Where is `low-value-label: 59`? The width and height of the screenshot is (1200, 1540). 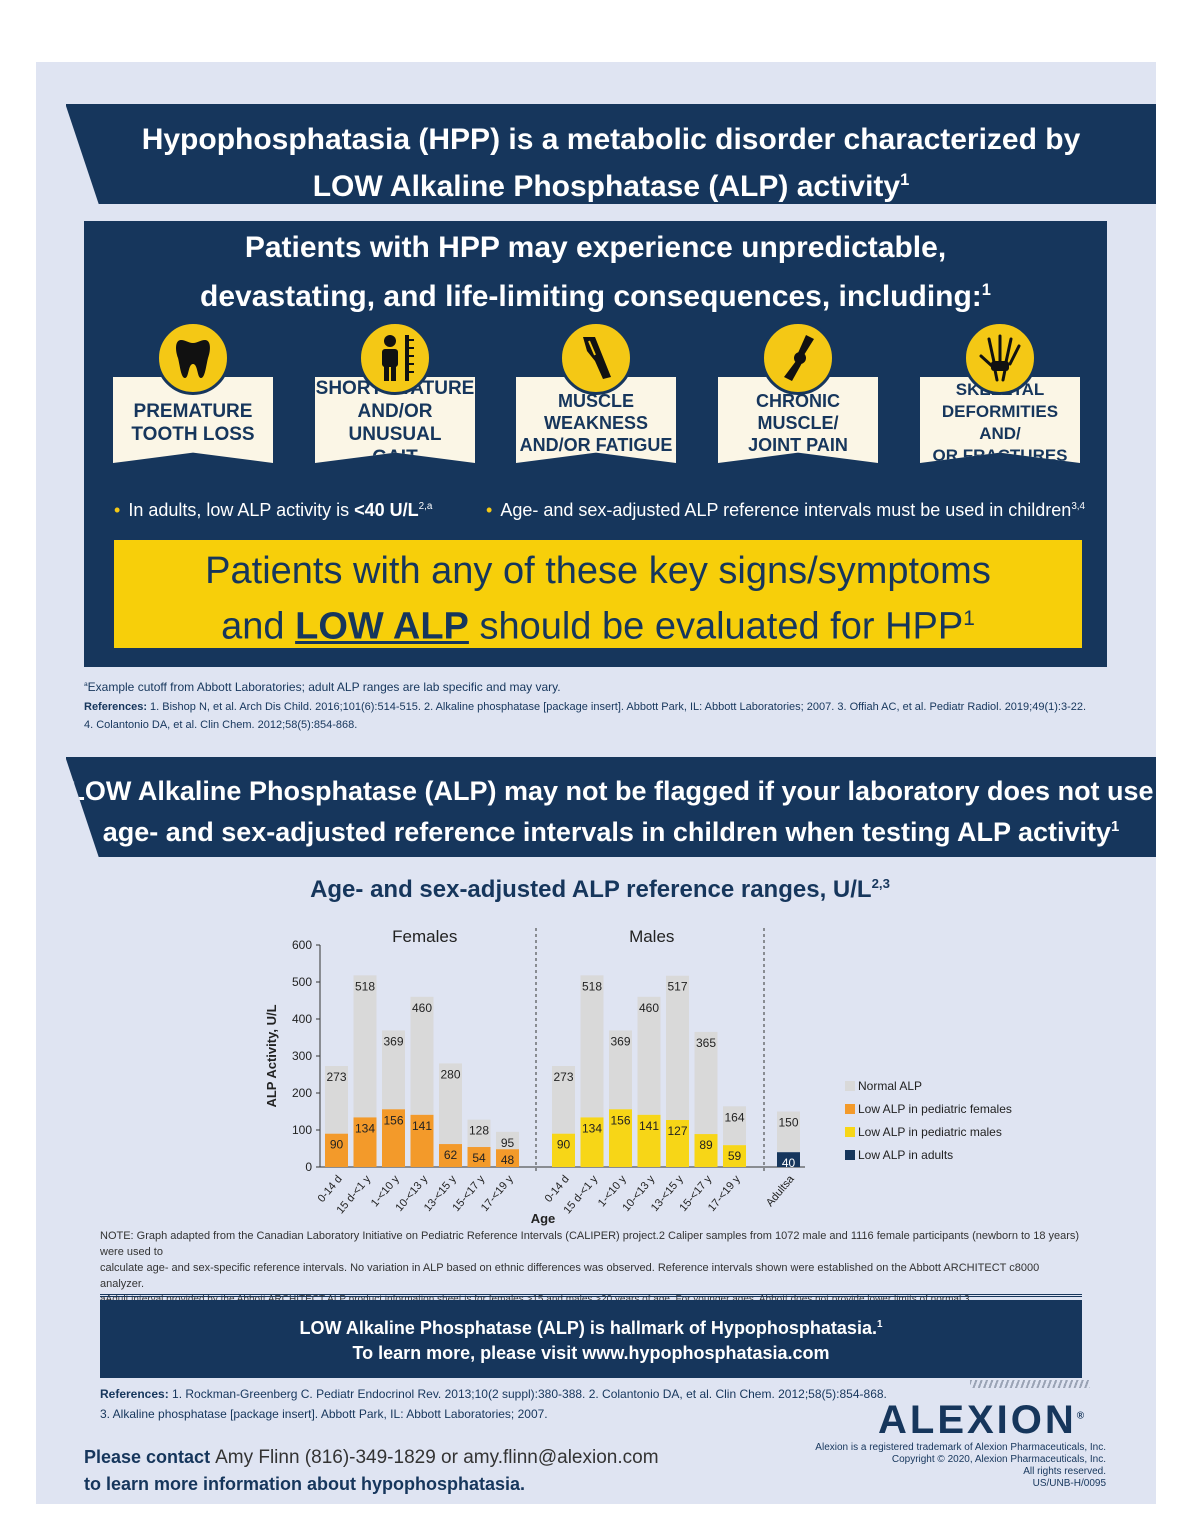 low-value-label: 59 is located at coordinates (735, 1156).